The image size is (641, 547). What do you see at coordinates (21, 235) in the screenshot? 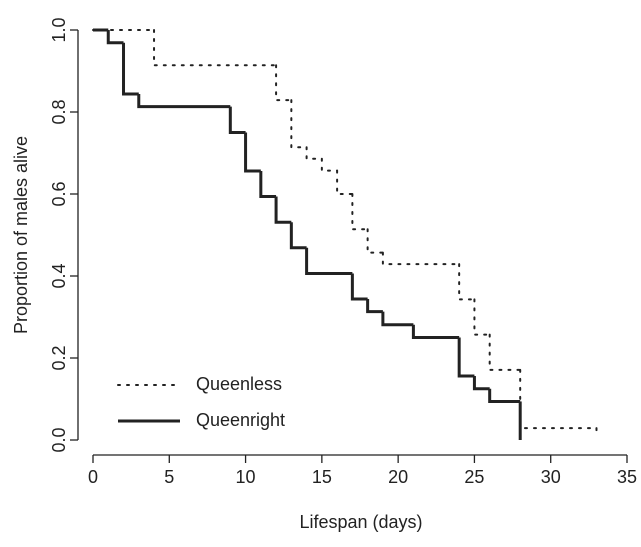
I see `y-axis-label: Proportion of males alive` at bounding box center [21, 235].